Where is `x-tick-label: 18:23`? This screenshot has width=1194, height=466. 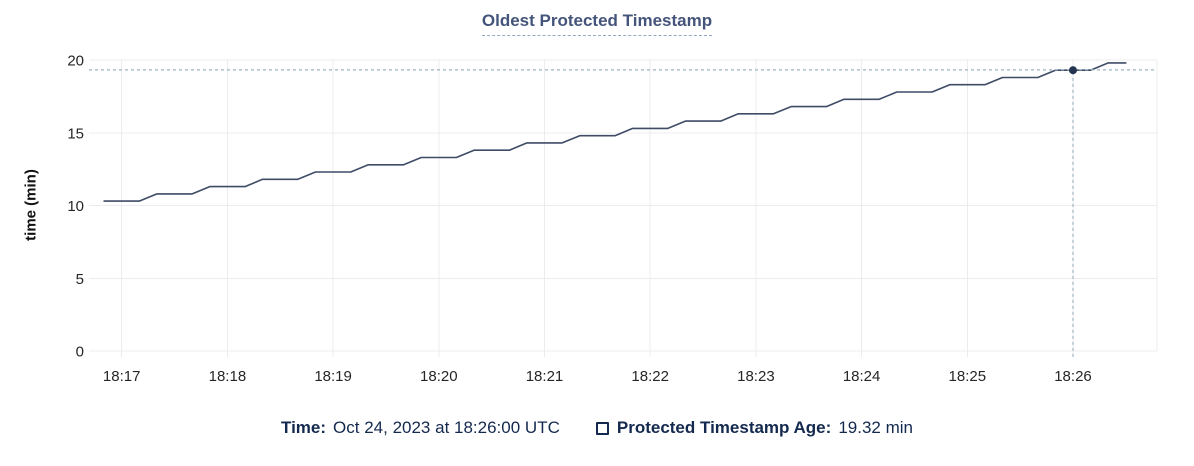 x-tick-label: 18:23 is located at coordinates (756, 376).